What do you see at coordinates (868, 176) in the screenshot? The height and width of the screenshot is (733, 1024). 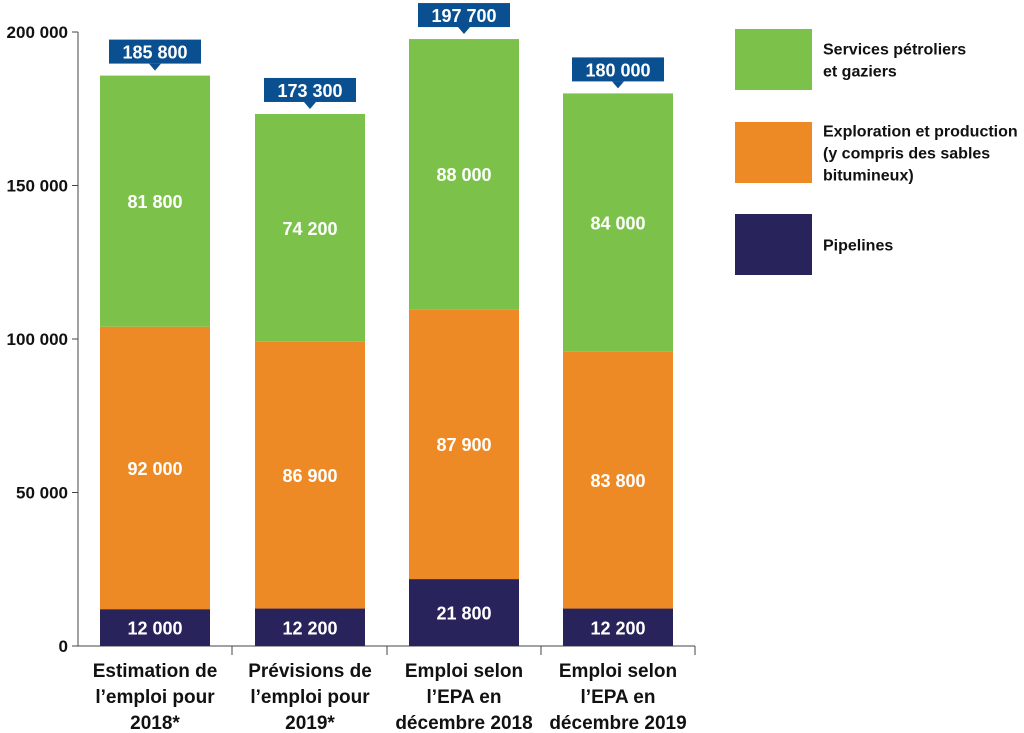 I see `legend-label: bitumineux)` at bounding box center [868, 176].